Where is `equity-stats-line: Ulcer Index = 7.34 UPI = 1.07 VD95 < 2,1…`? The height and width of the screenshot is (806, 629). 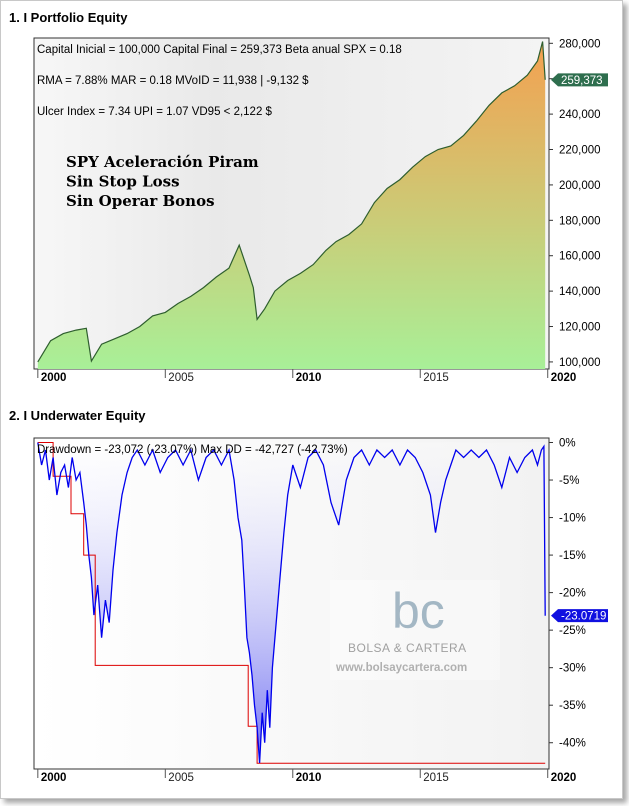 equity-stats-line: Ulcer Index = 7.34 UPI = 1.07 VD95 < 2,1… is located at coordinates (155, 112).